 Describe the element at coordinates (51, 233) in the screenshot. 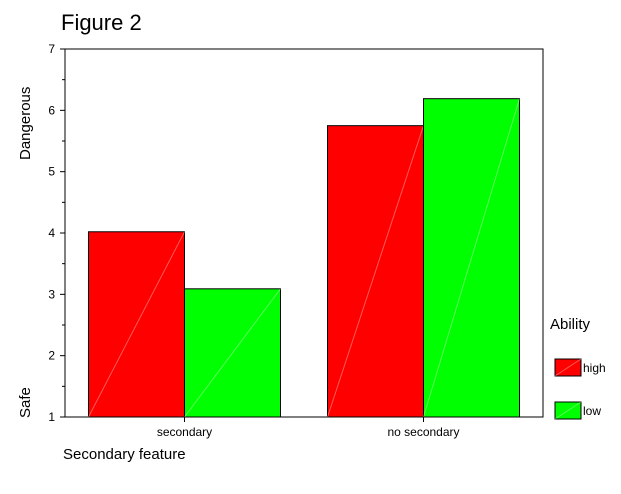

I see `y-tick-label: 4` at that location.